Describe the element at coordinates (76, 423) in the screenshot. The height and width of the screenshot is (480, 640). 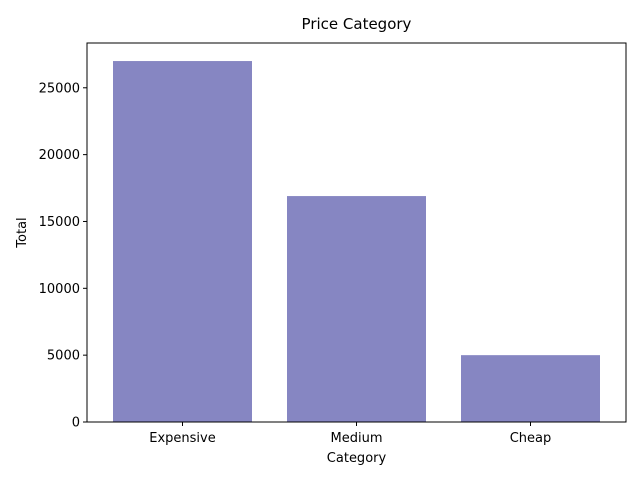
I see `y-tick-label: 0` at that location.